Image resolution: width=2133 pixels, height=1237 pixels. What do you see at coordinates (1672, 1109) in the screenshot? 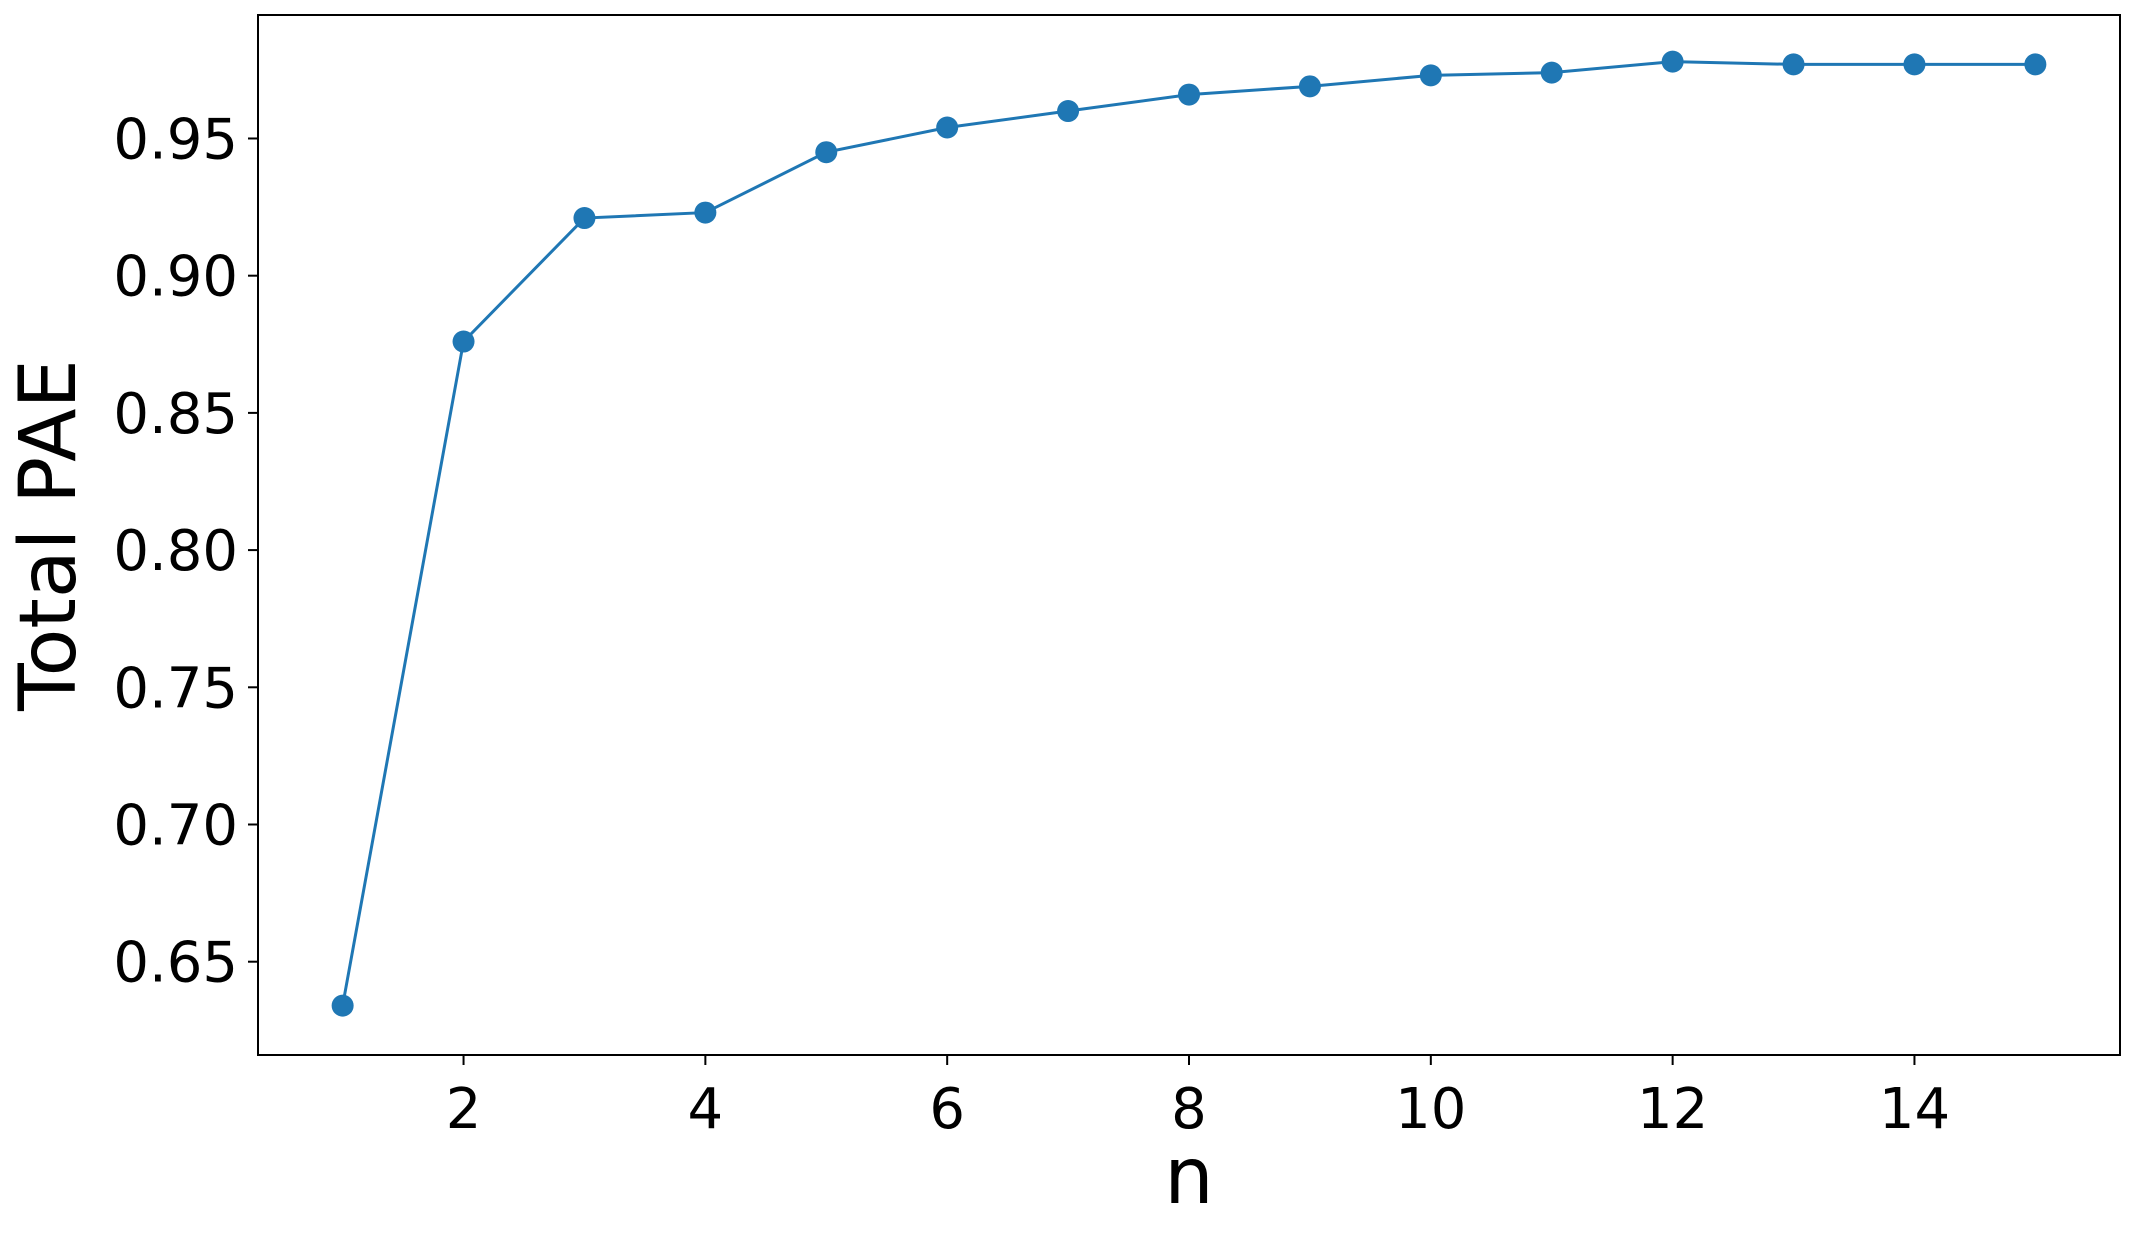
I see `x-tick-label: 12` at bounding box center [1672, 1109].